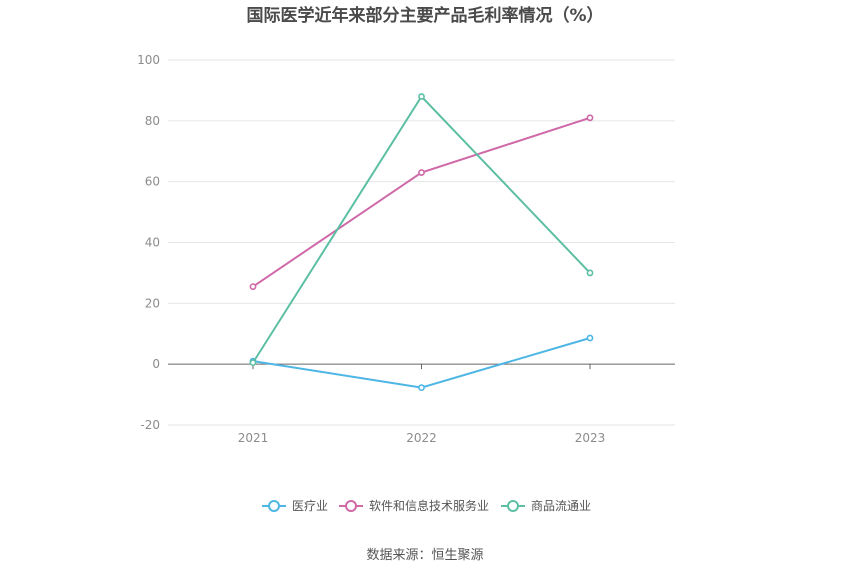 The height and width of the screenshot is (575, 850). What do you see at coordinates (429, 505) in the screenshot?
I see `legend-label: 软件和信息技术服务业` at bounding box center [429, 505].